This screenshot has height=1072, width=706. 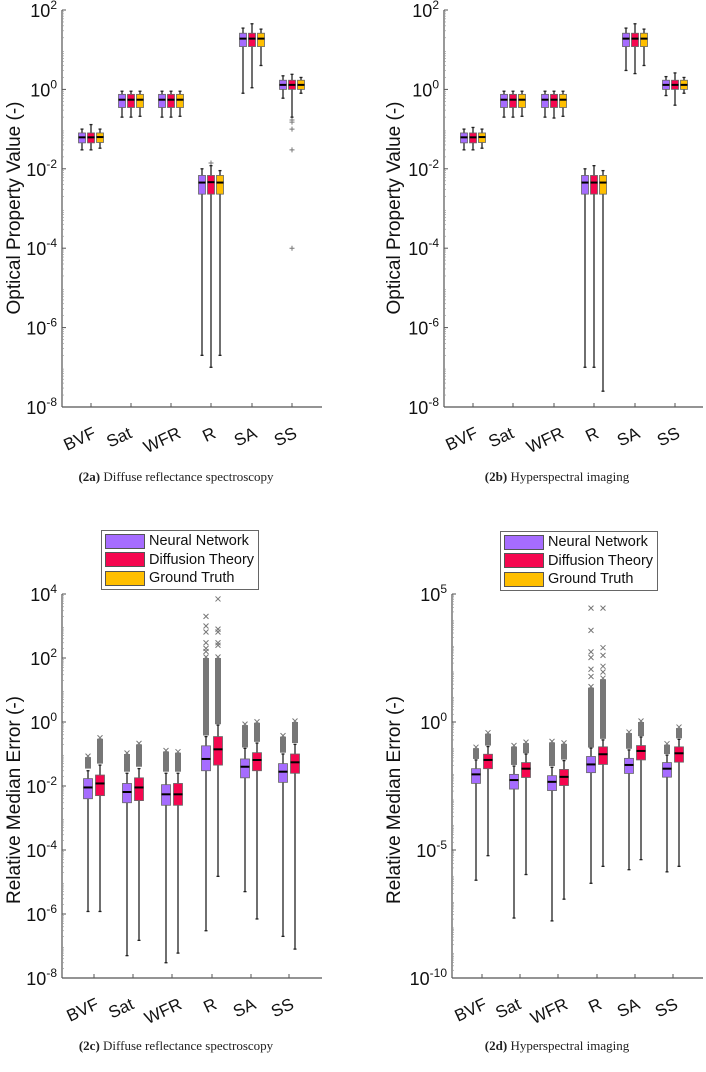 I want to click on legend-label: Diffusion Theory, so click(x=202, y=559).